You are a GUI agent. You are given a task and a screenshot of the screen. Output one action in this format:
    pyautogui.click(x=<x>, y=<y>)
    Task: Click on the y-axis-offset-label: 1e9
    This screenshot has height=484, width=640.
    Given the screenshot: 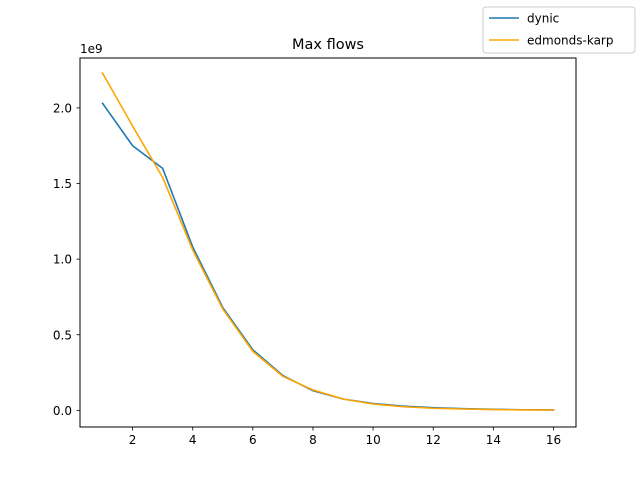 What is the action you would take?
    pyautogui.click(x=91, y=49)
    